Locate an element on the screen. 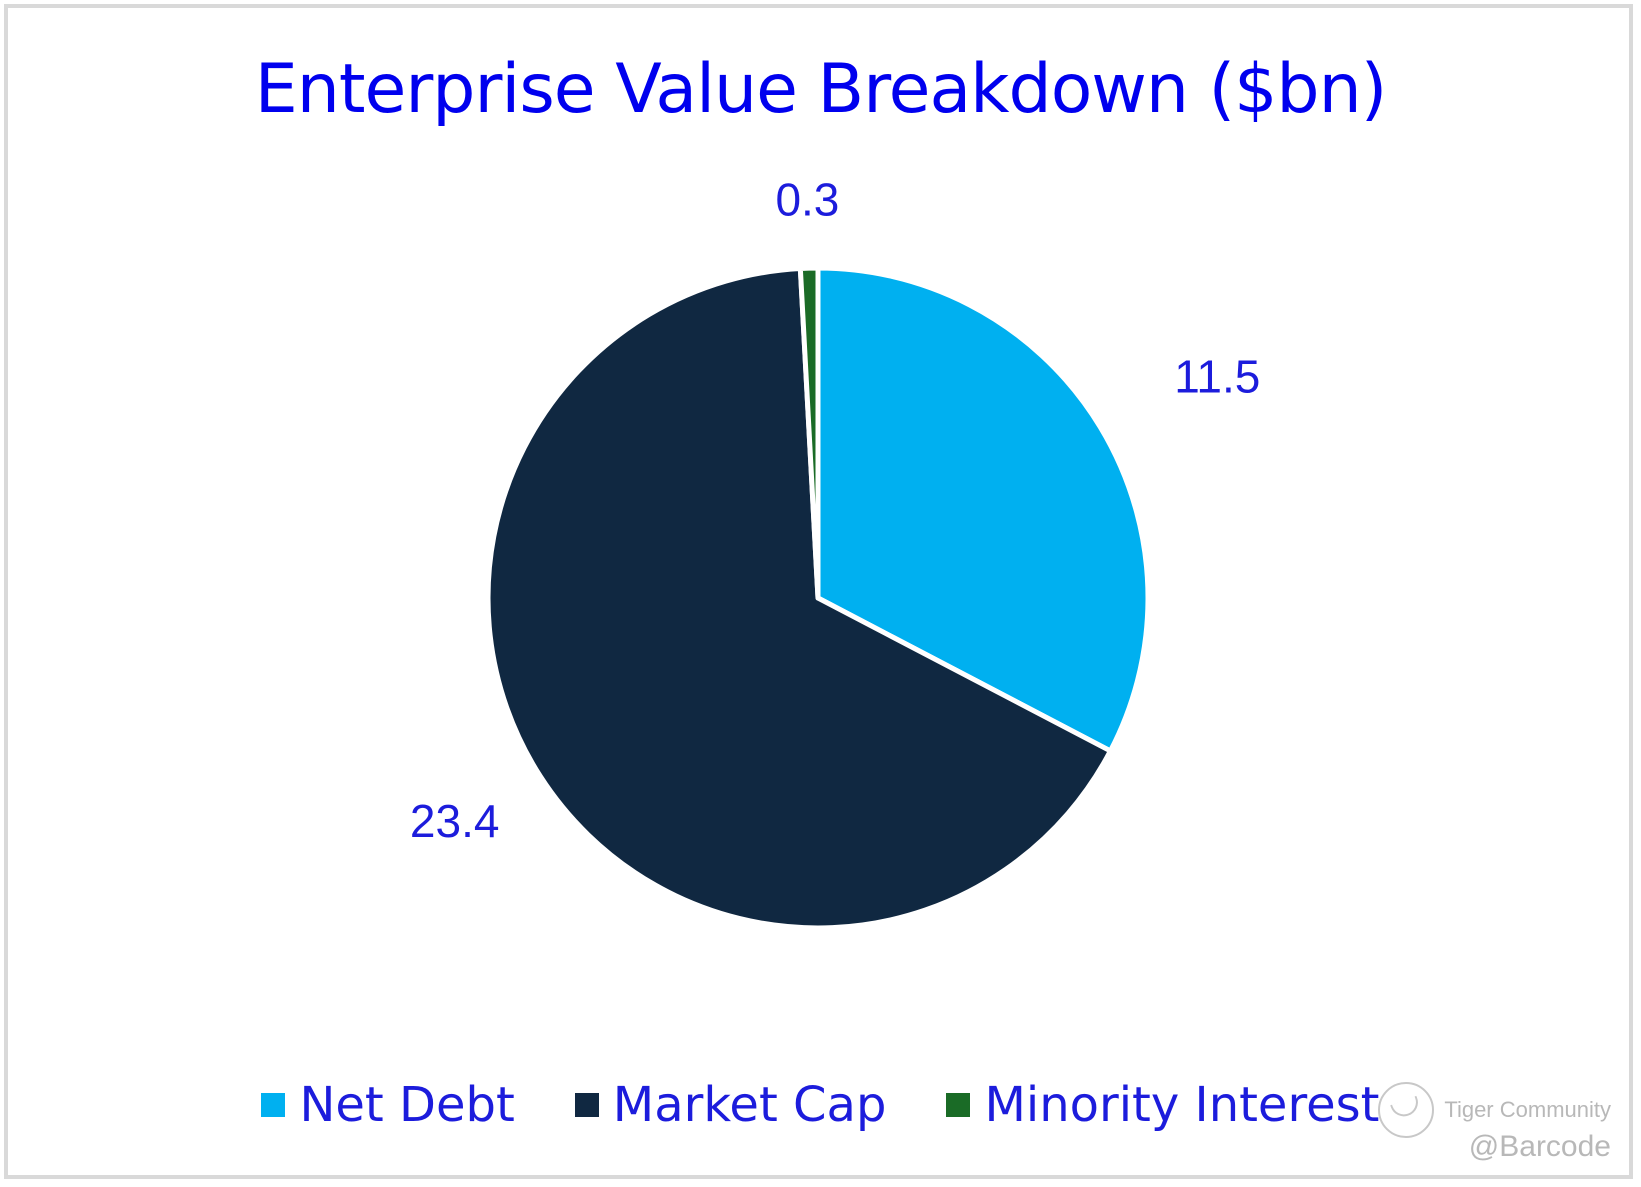 This screenshot has height=1187, width=1641. pie-slice-net-debt is located at coordinates (983, 509).